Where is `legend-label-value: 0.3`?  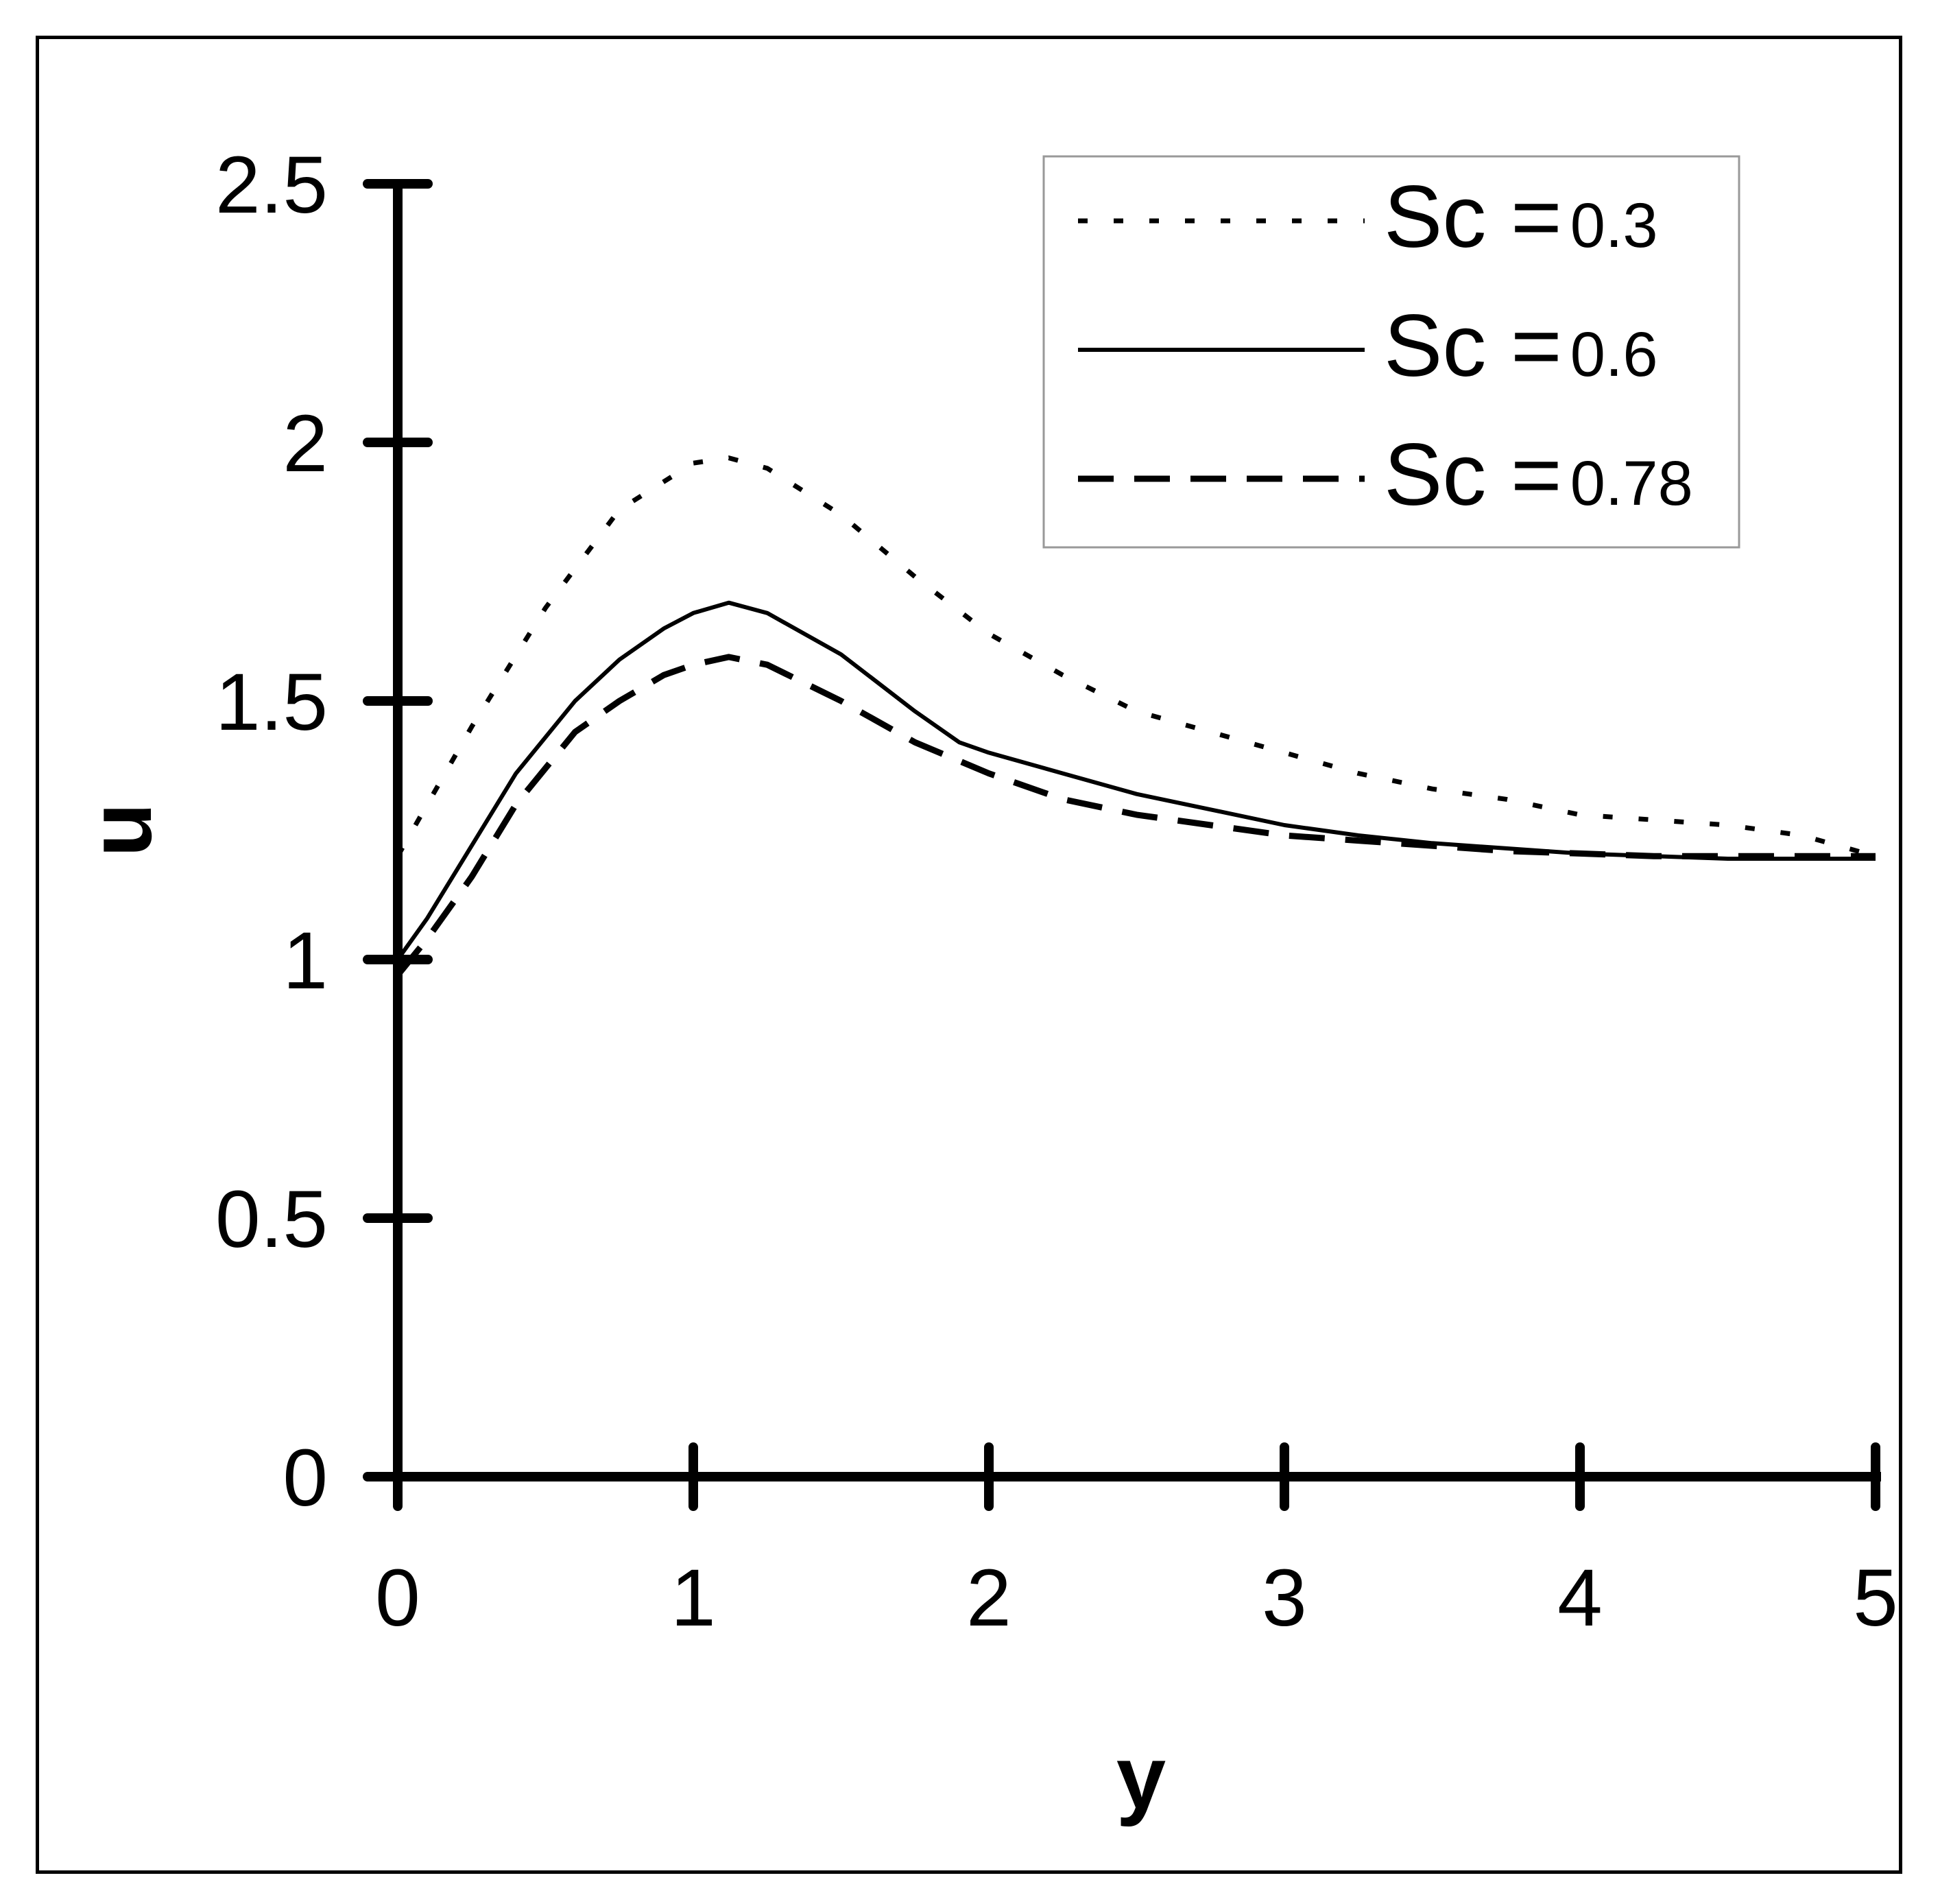
legend-label-value: 0.3 is located at coordinates (1614, 226).